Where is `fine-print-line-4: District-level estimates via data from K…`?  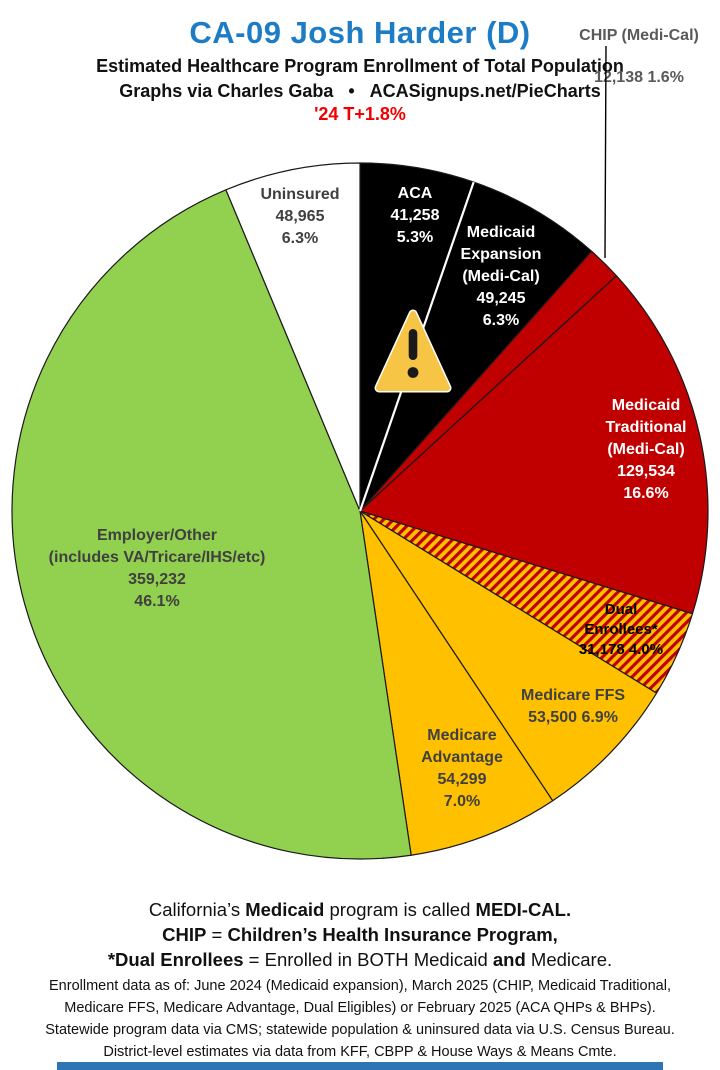
fine-print-line-4: District-level estimates via data from K… is located at coordinates (360, 1052).